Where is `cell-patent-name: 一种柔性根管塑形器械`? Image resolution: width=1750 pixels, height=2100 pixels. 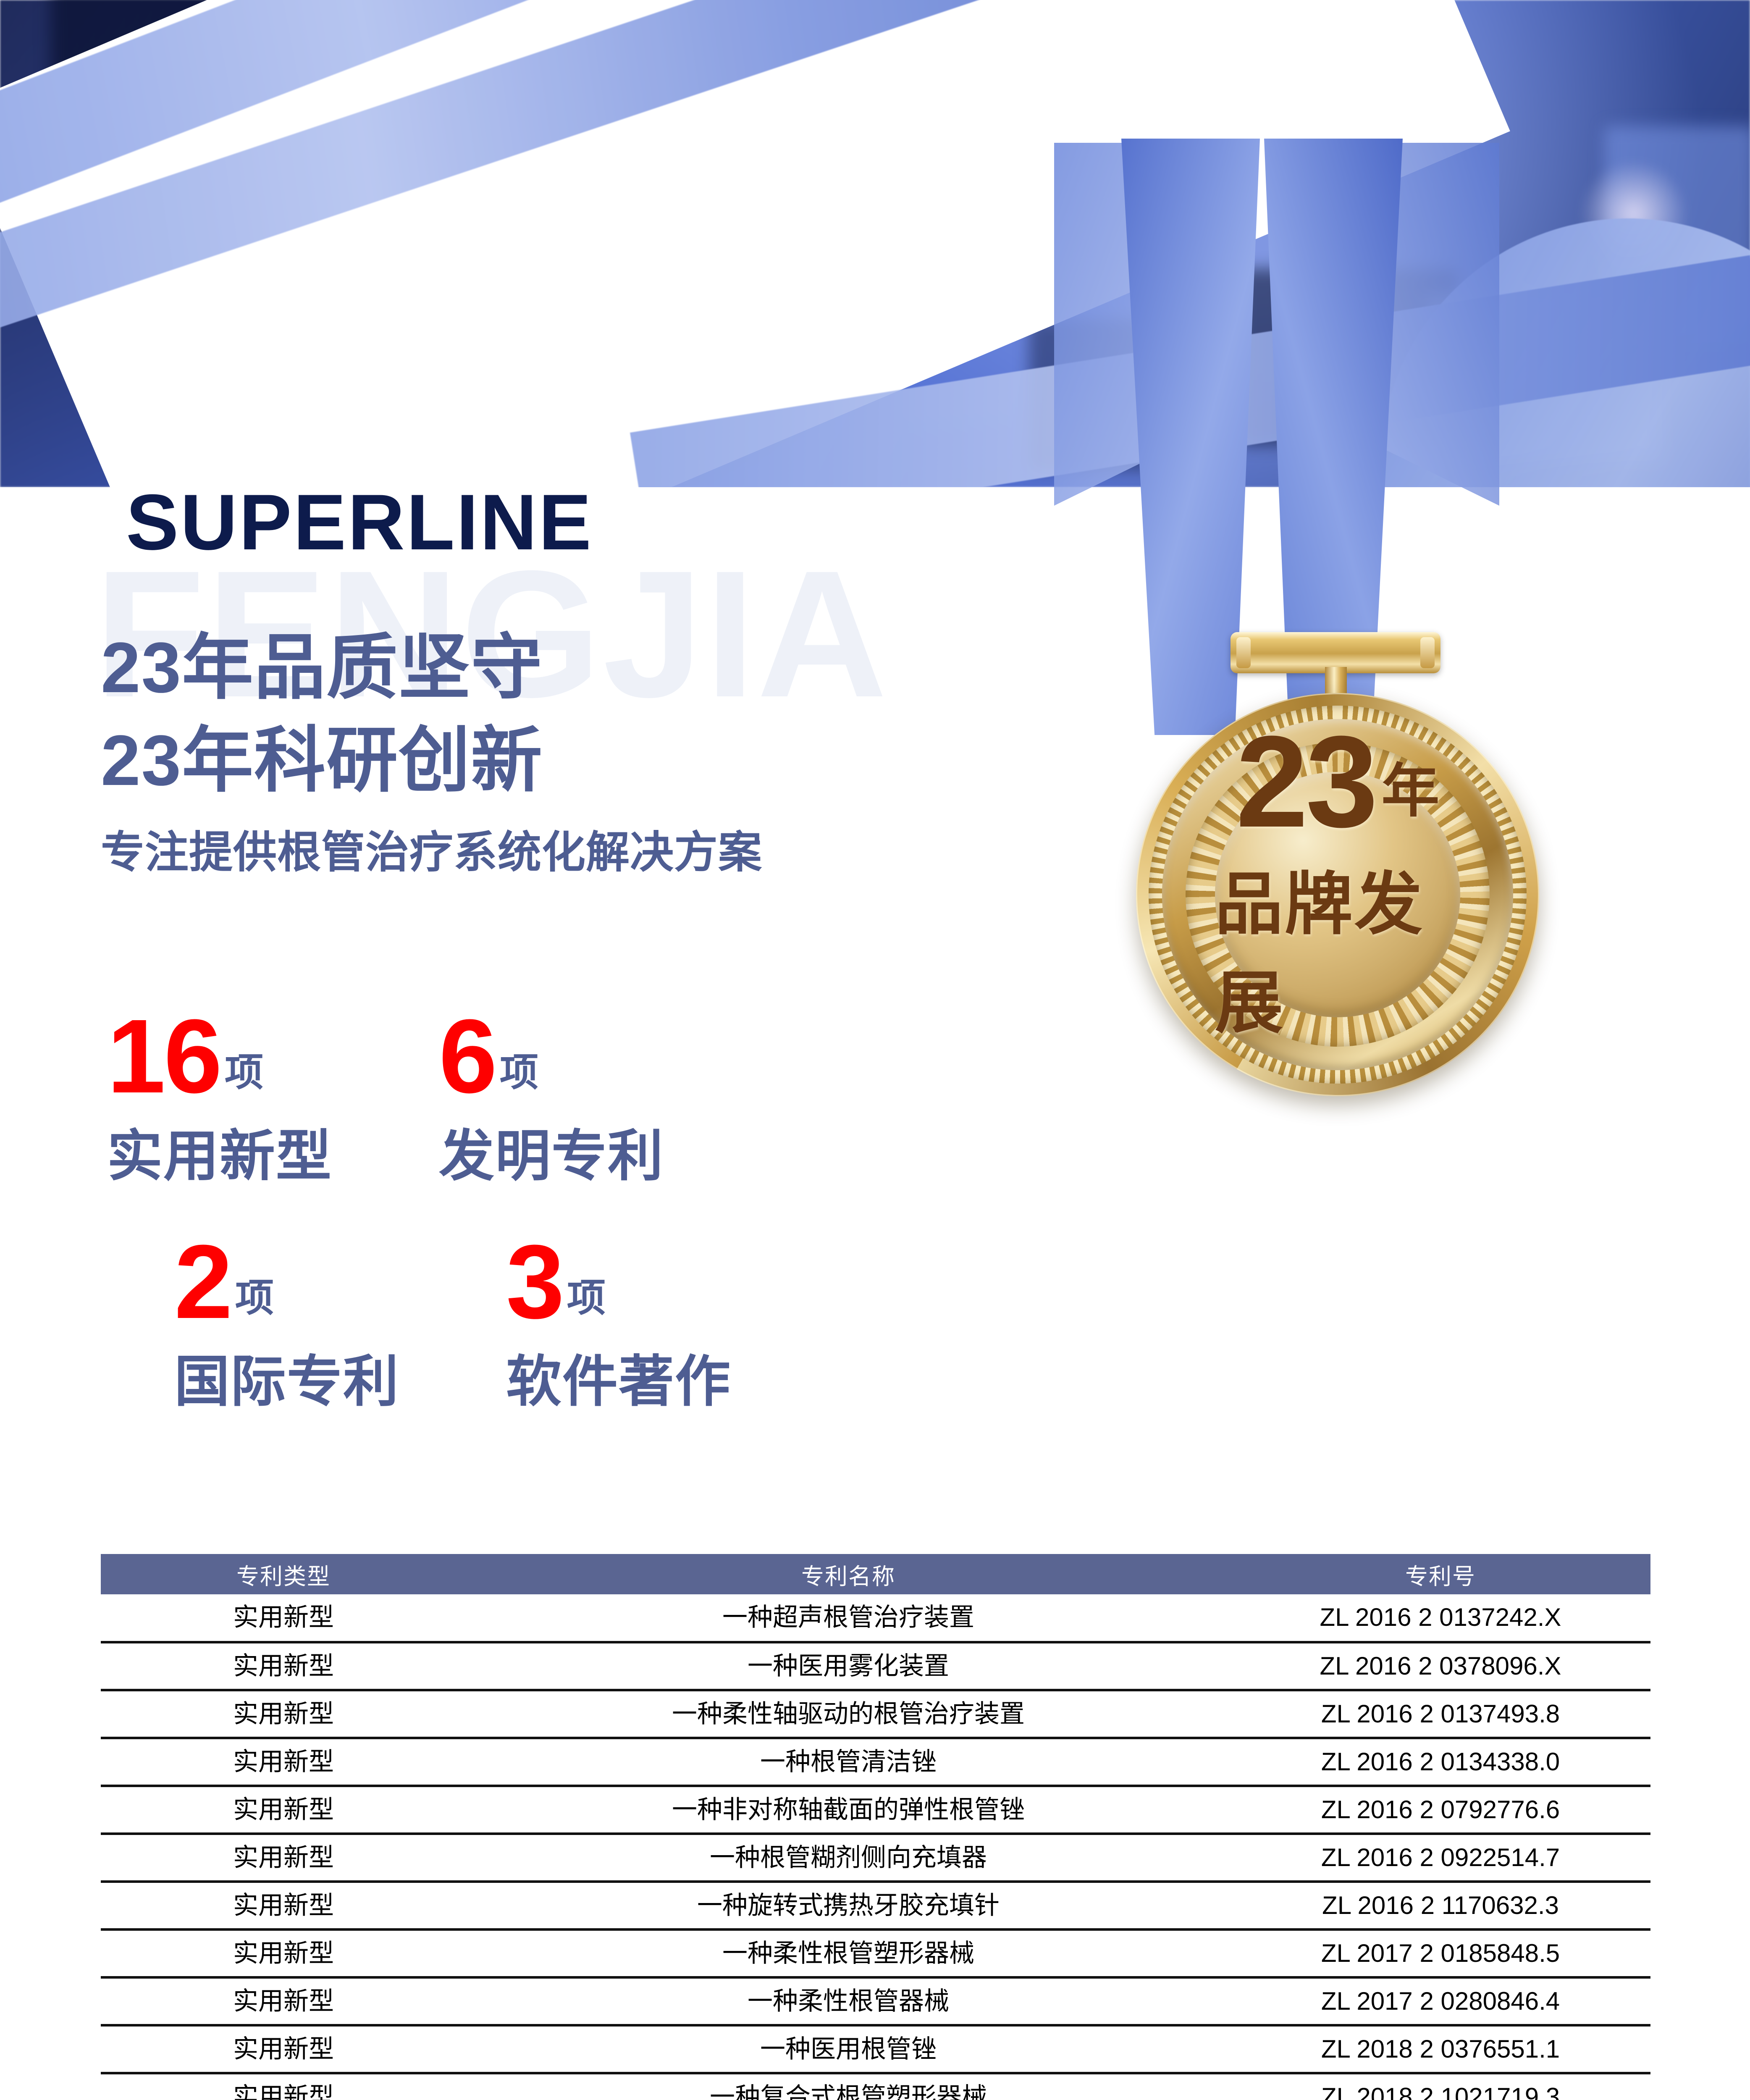
cell-patent-name: 一种柔性根管塑形器械 is located at coordinates (848, 1954).